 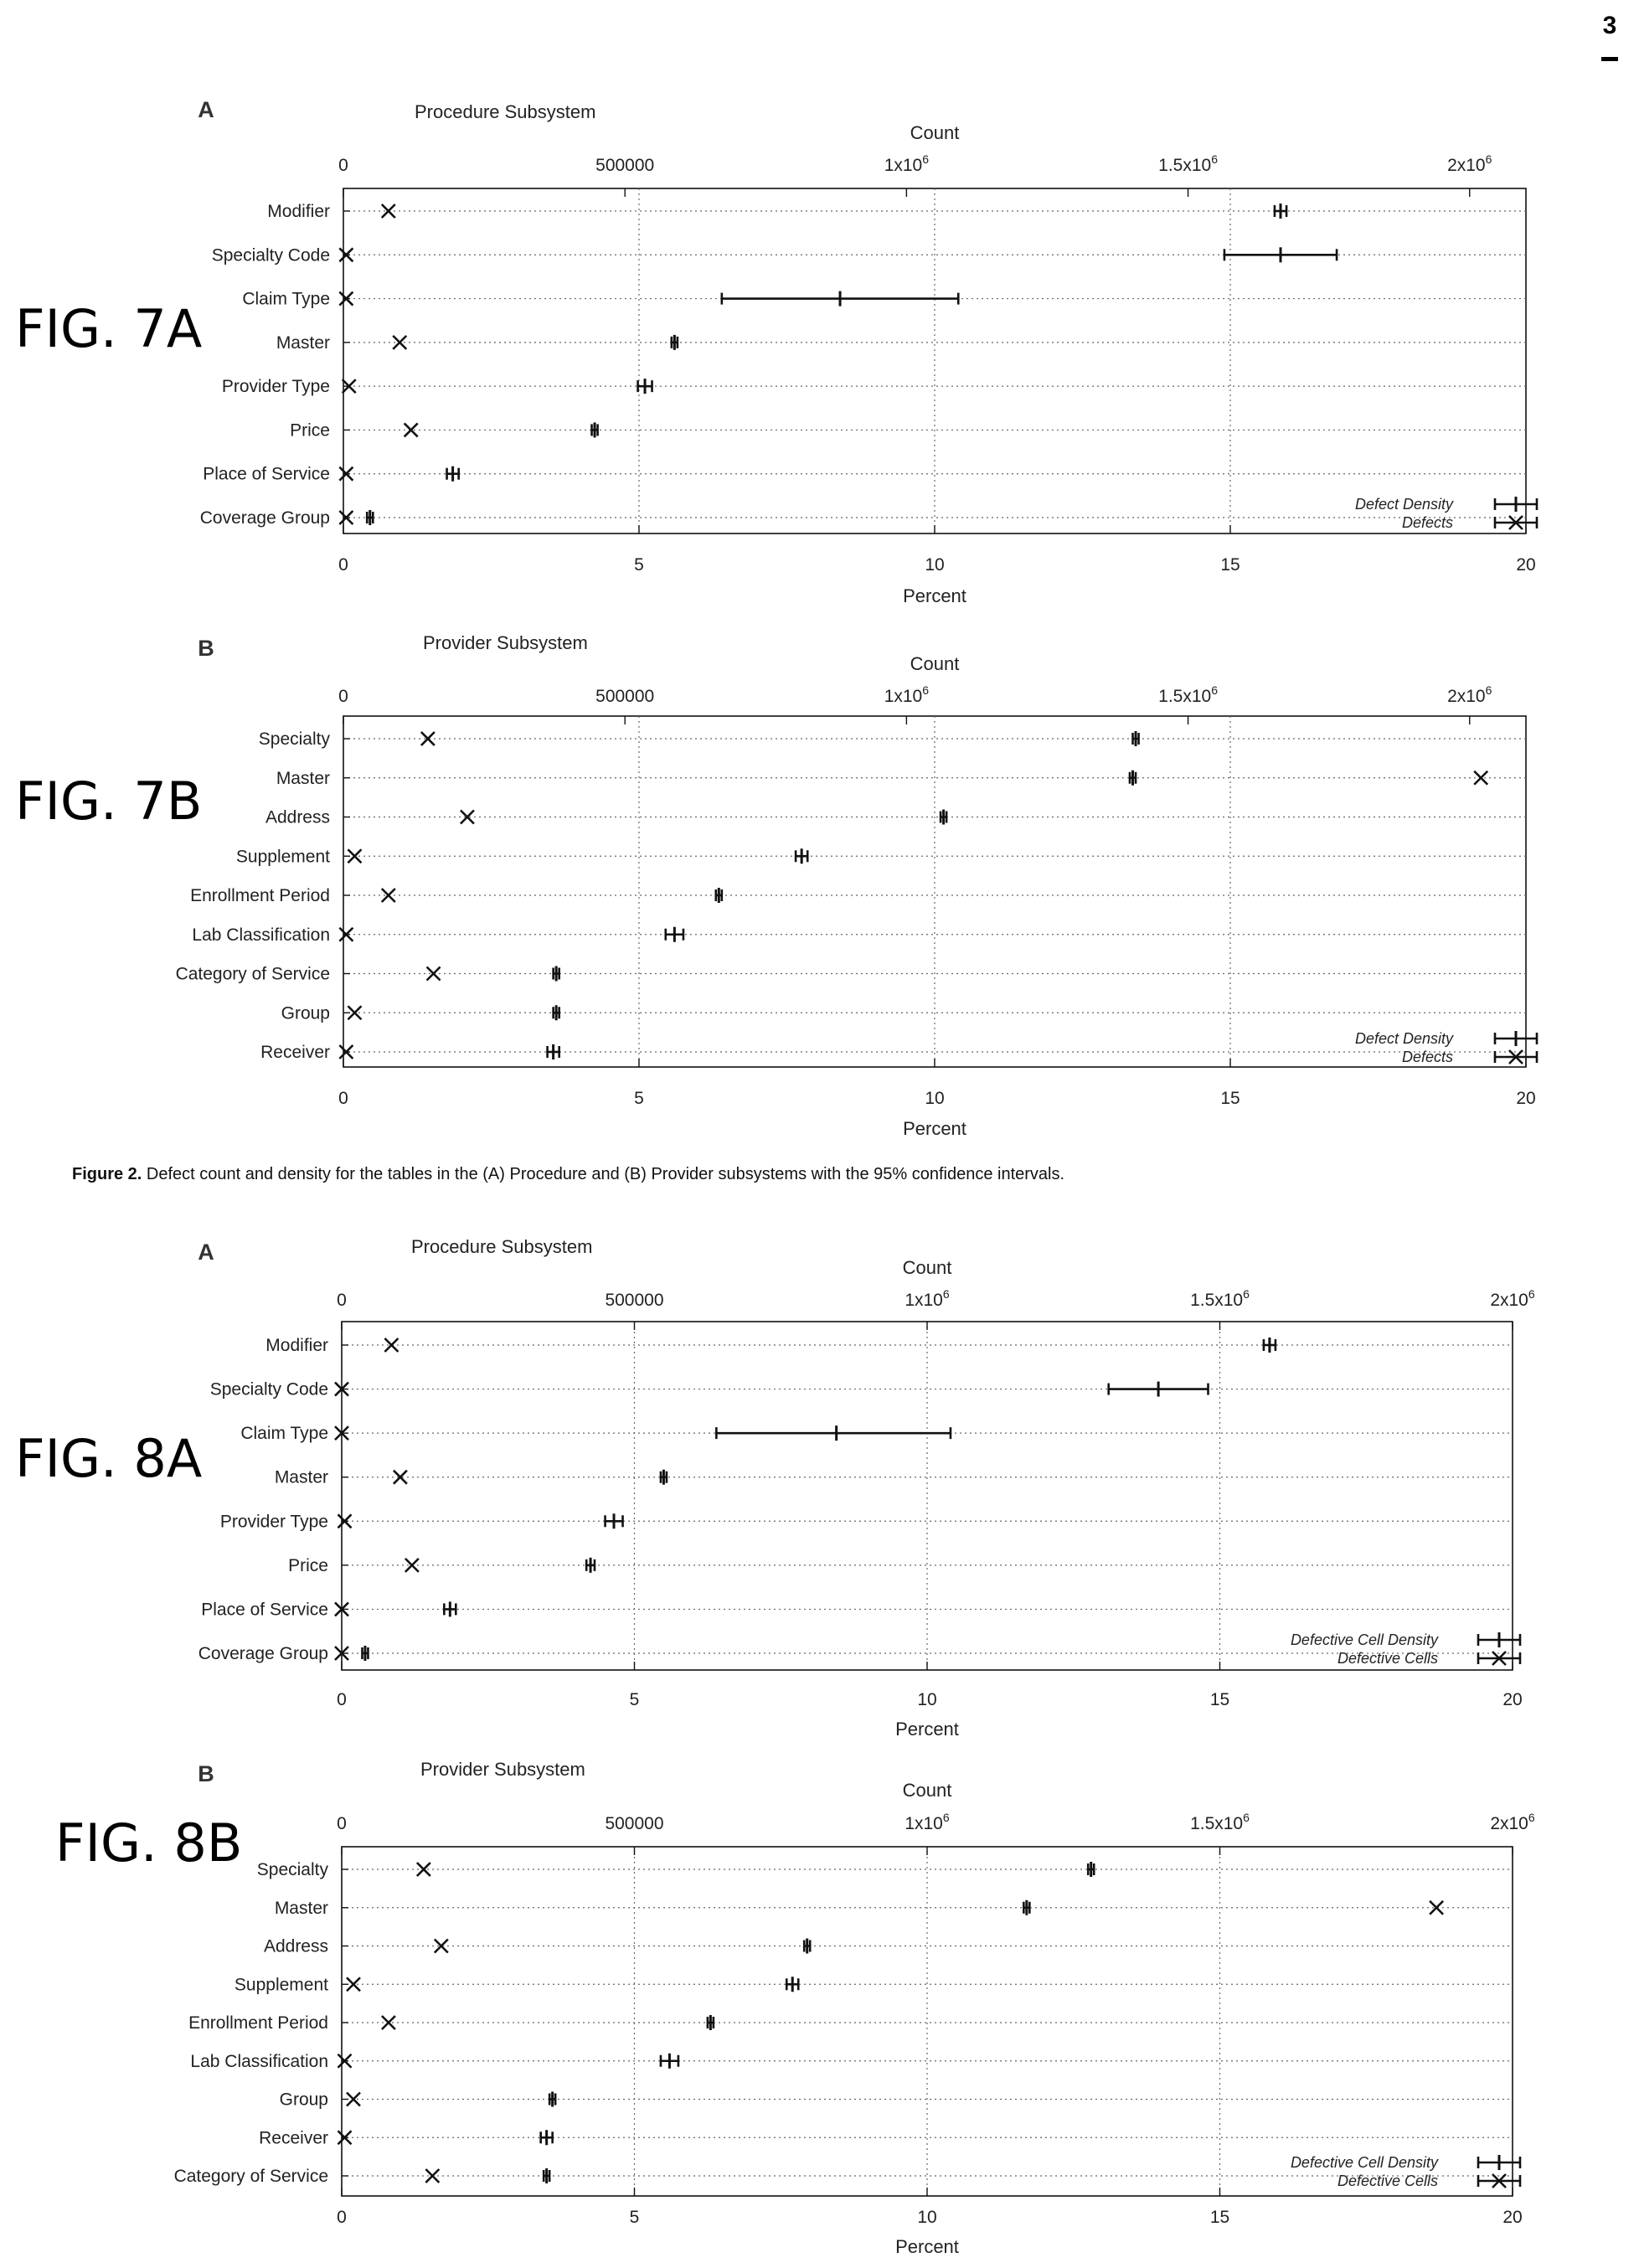 I want to click on category-label-group: Group, so click(x=304, y=2100).